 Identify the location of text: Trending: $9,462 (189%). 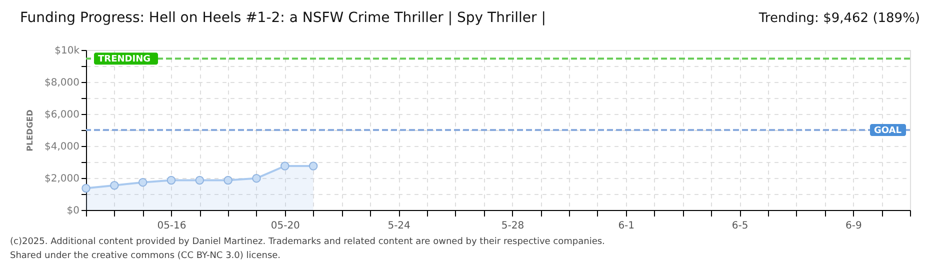
(839, 18).